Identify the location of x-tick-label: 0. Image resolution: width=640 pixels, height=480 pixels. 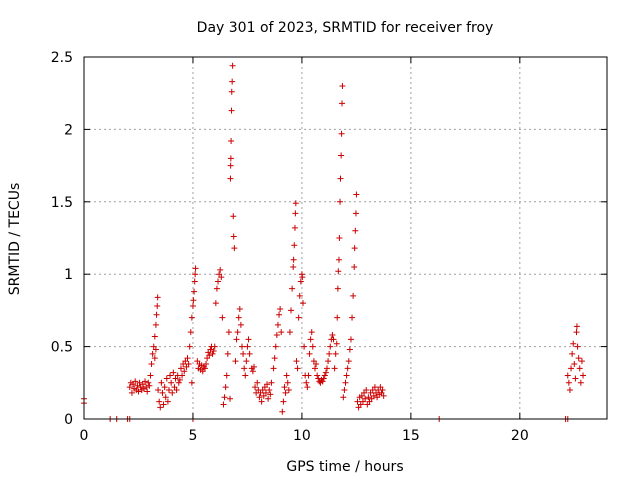
(84, 436).